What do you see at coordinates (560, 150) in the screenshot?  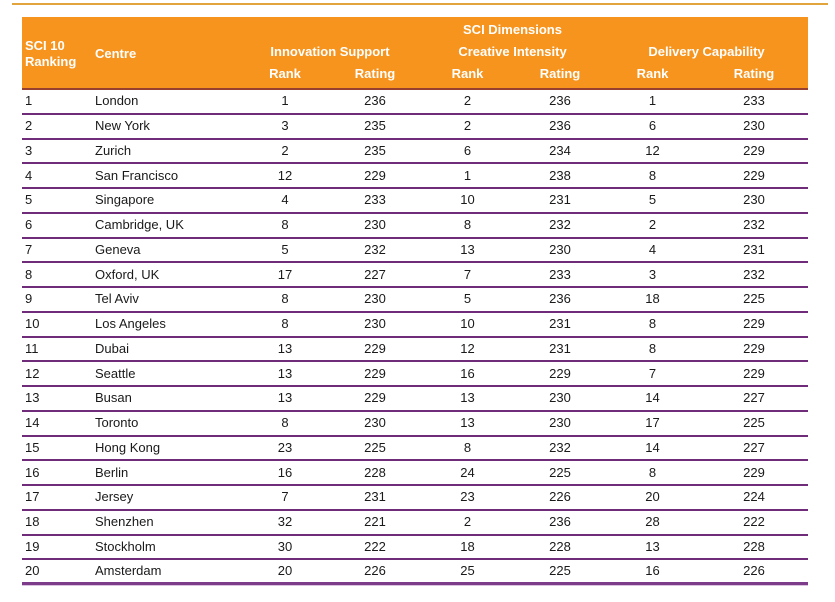 I see `cell-ci_rating: 234` at bounding box center [560, 150].